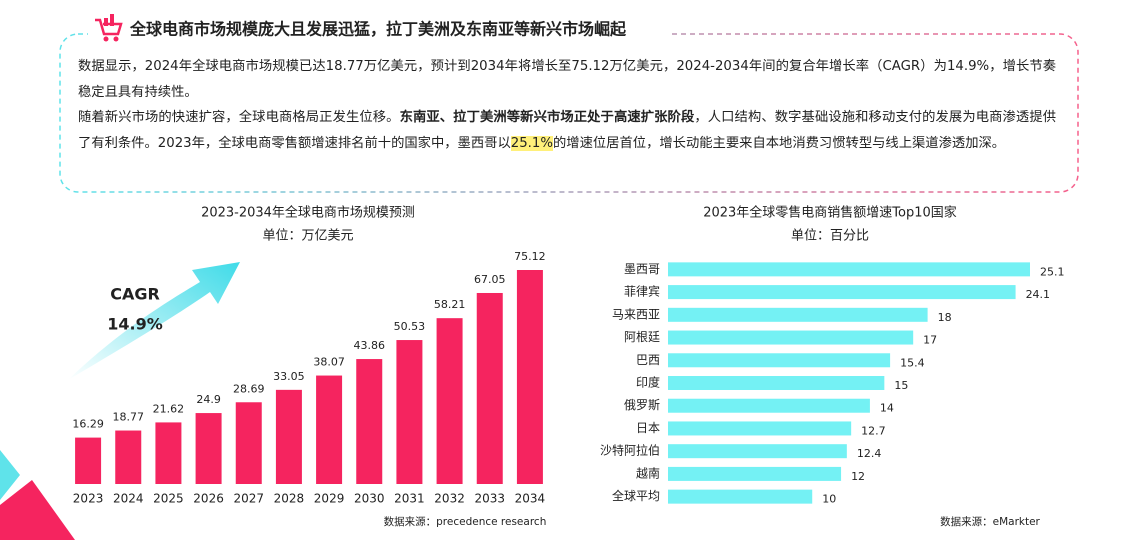 The width and height of the screenshot is (1140, 540). I want to click on cart-icon, so click(109, 28).